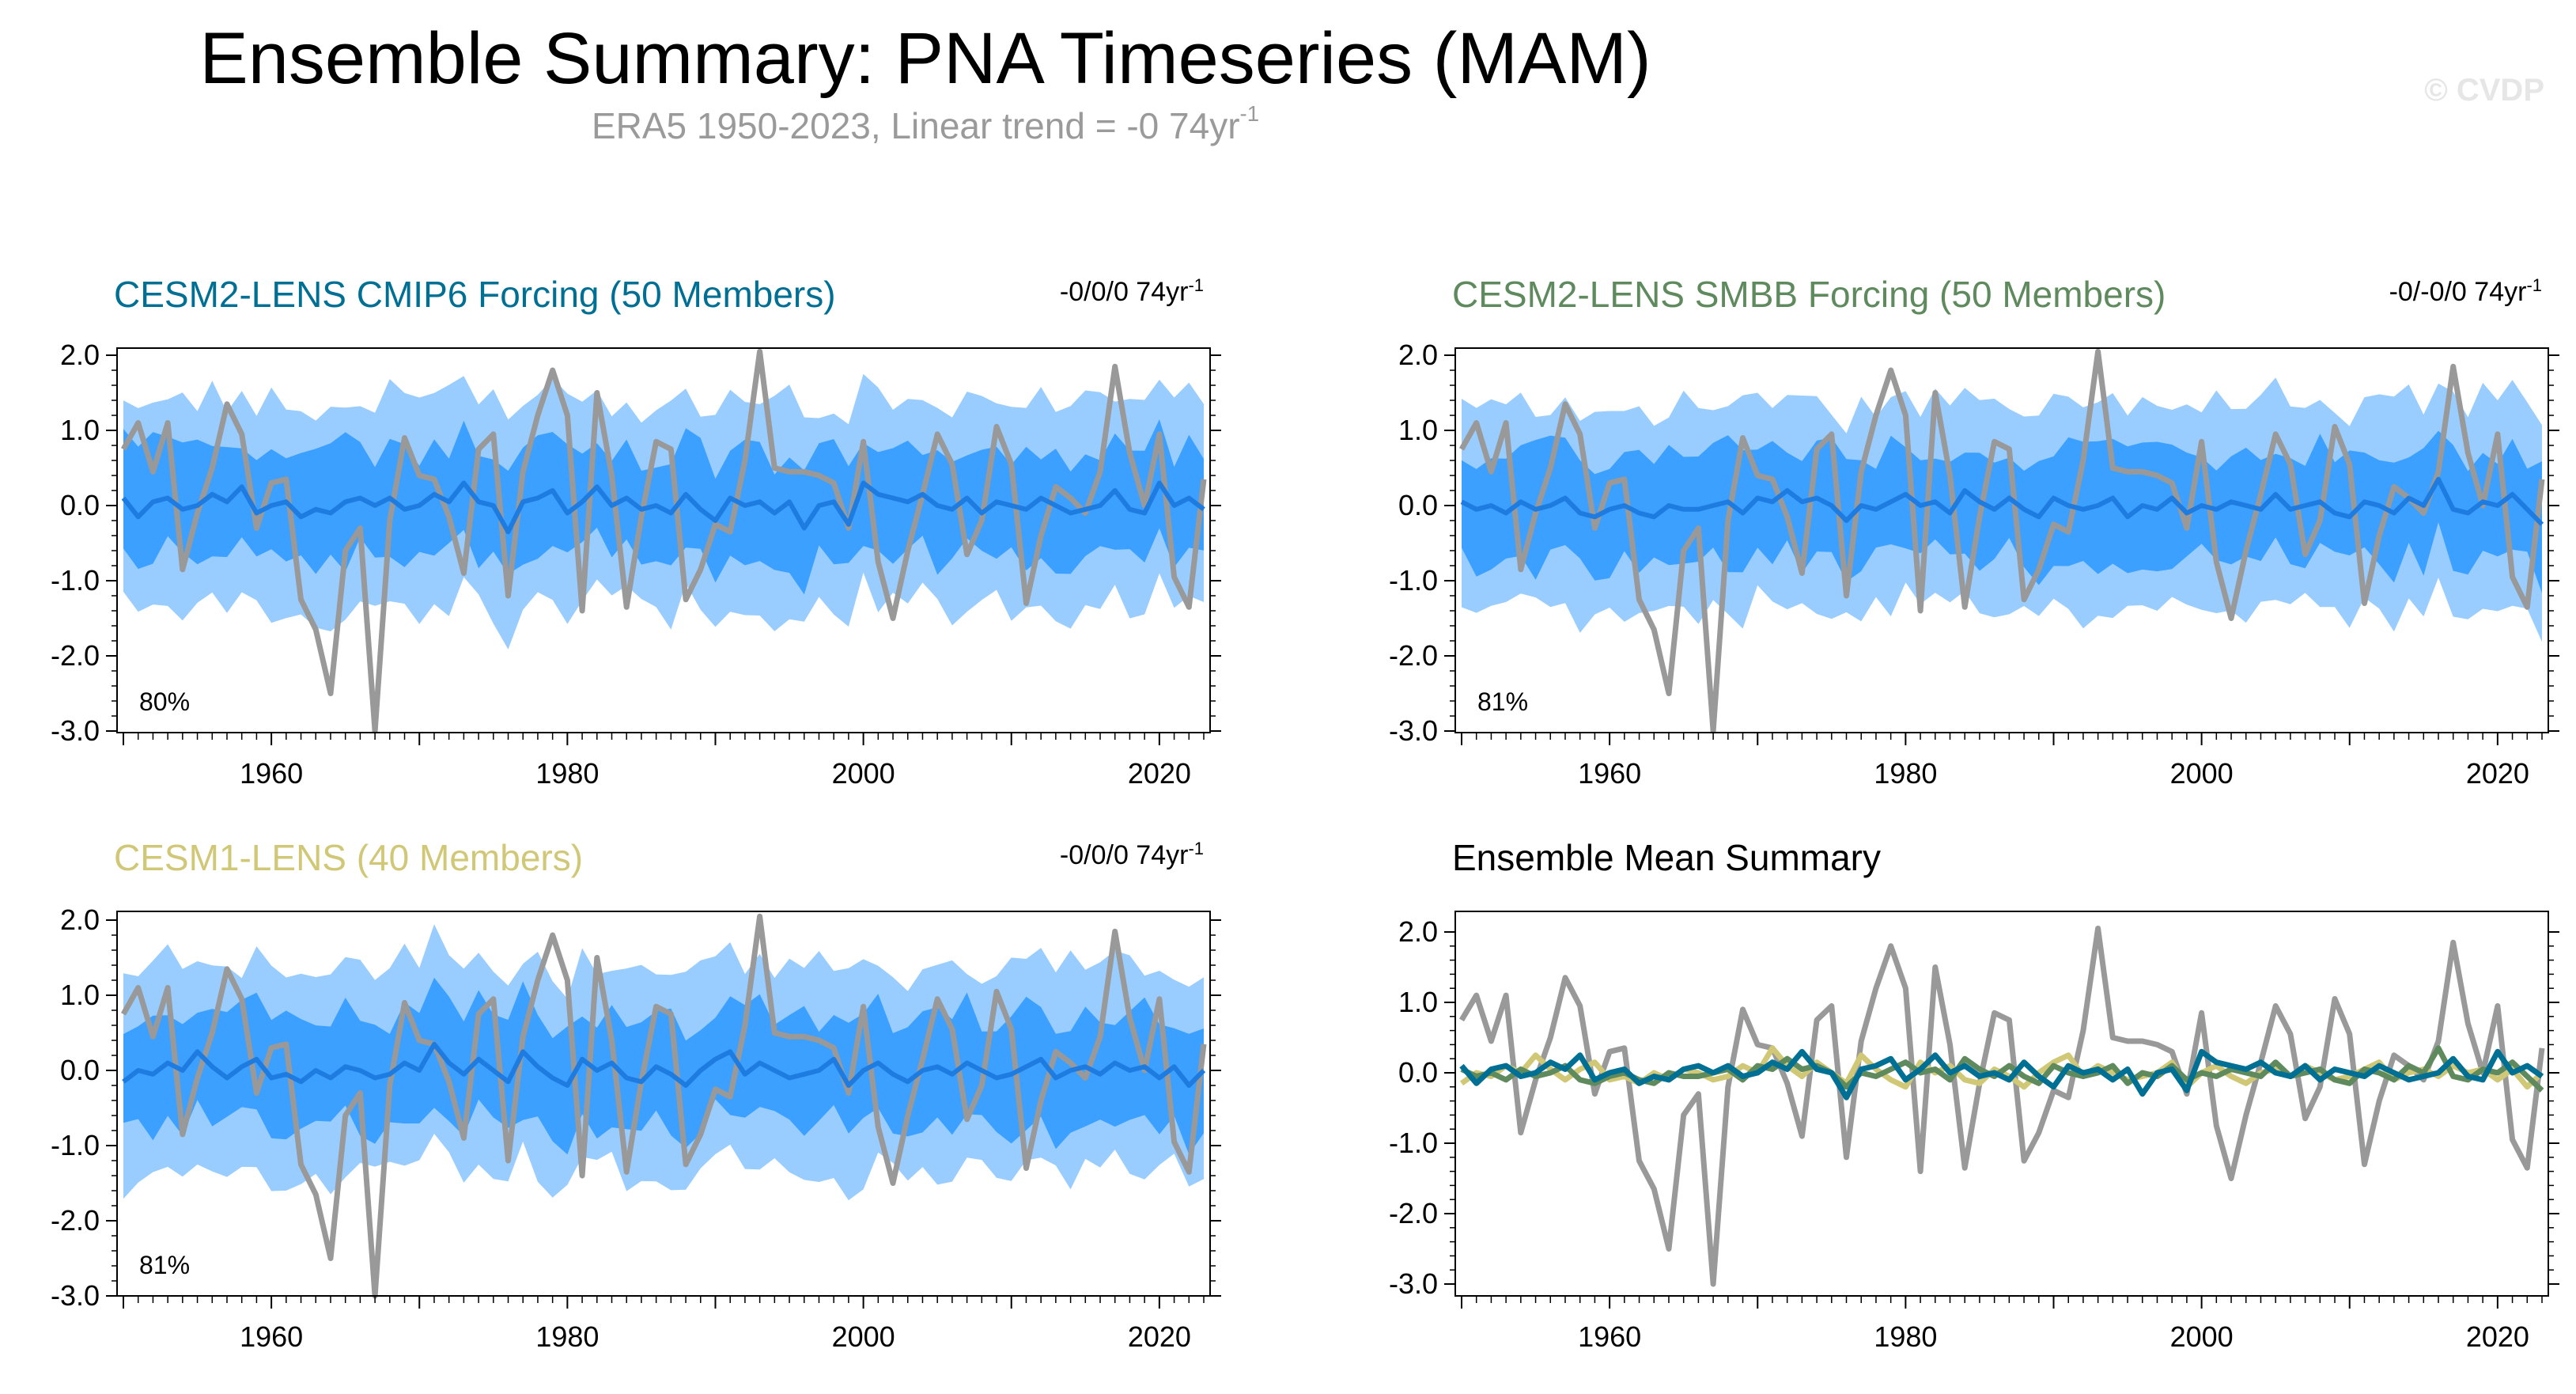  What do you see at coordinates (1666, 857) in the screenshot?
I see `panel-title: Ensemble Mean Summary` at bounding box center [1666, 857].